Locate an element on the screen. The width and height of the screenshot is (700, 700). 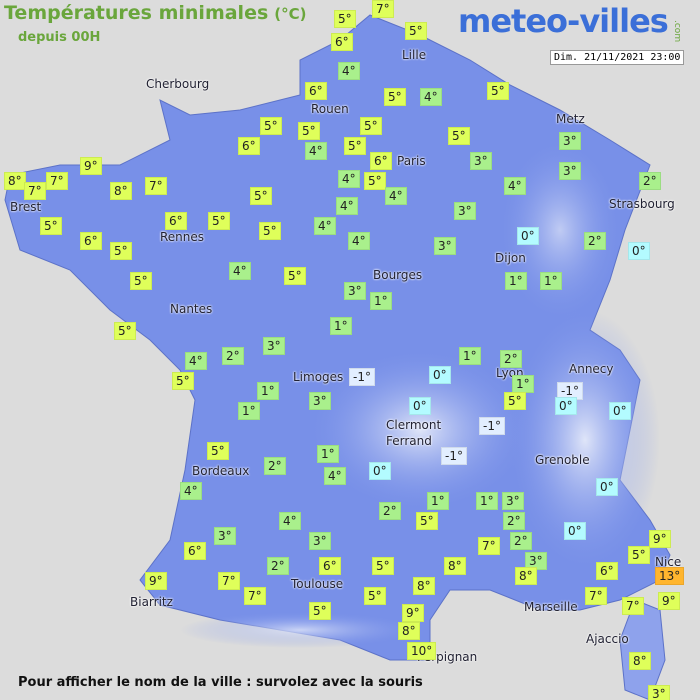
city-name: Paris is located at coordinates (411, 161).